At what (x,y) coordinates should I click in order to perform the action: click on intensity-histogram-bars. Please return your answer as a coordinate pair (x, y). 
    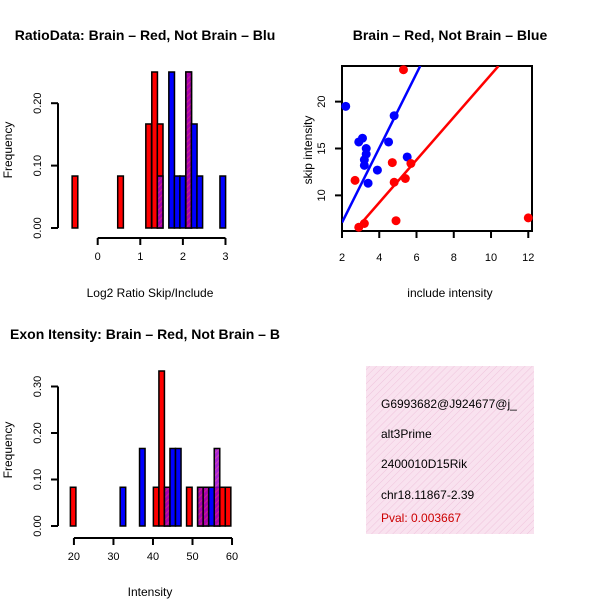
    Looking at the image, I should click on (150, 448).